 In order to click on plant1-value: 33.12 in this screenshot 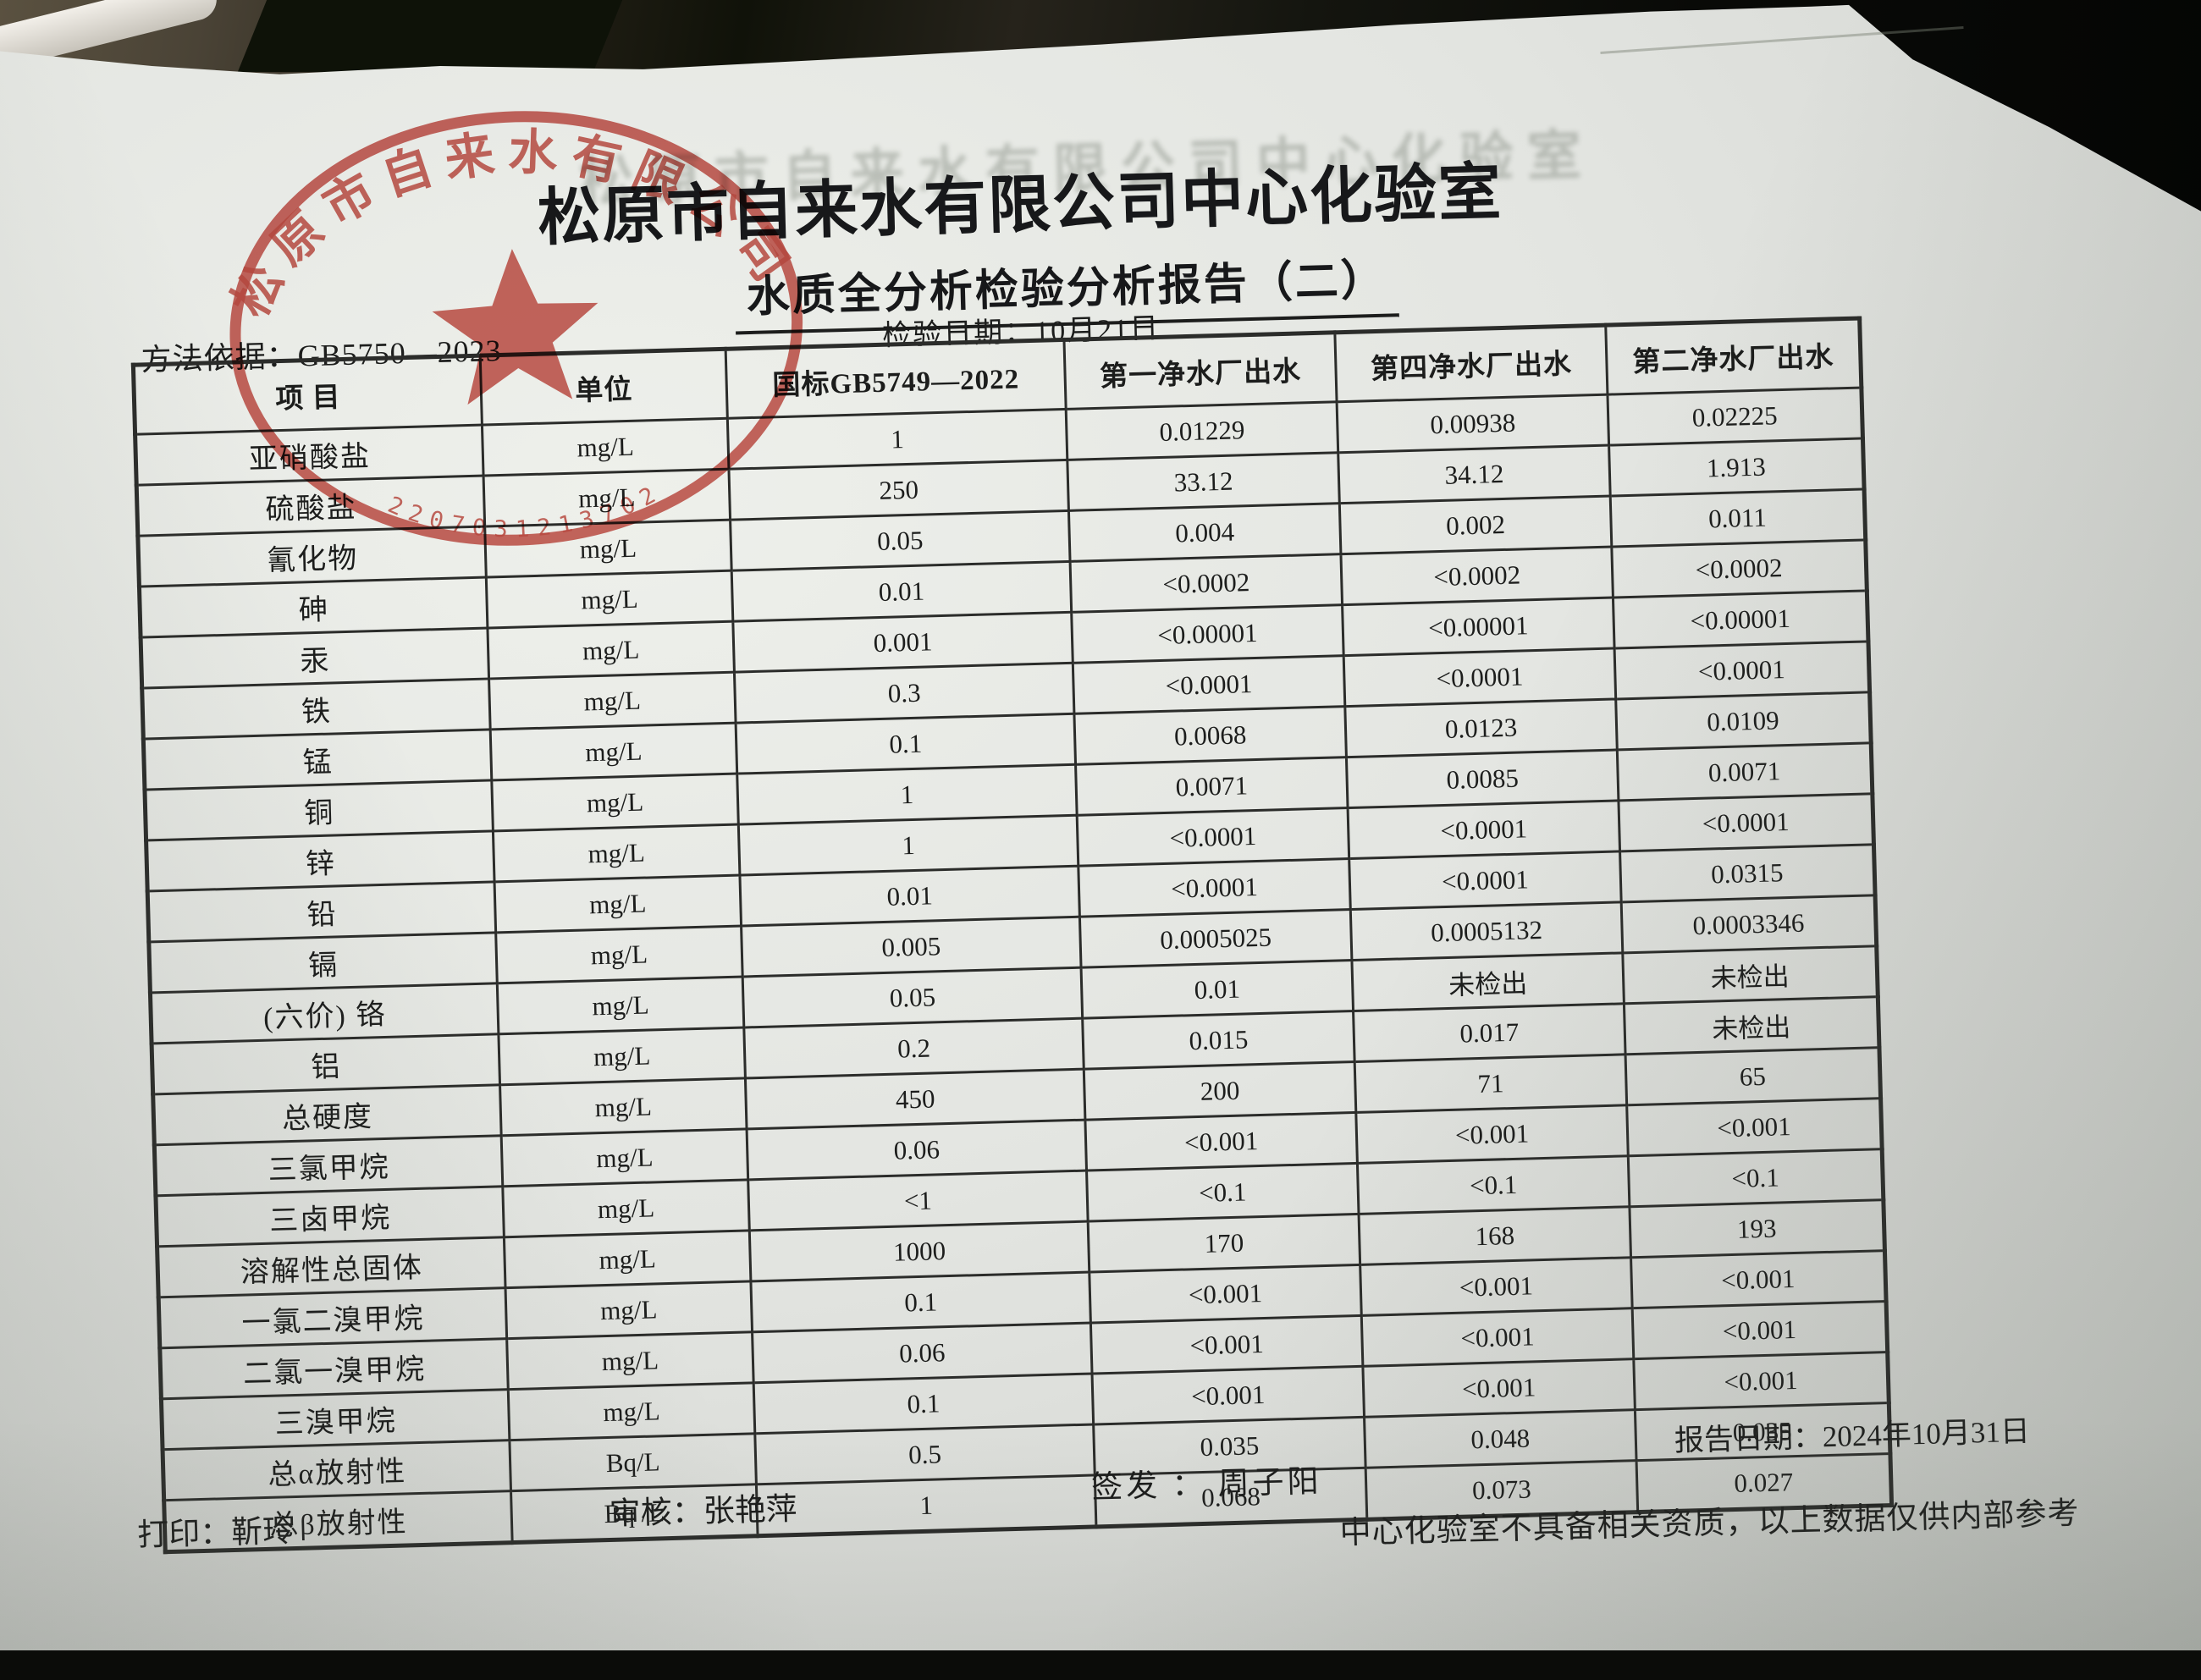, I will do `click(1203, 481)`.